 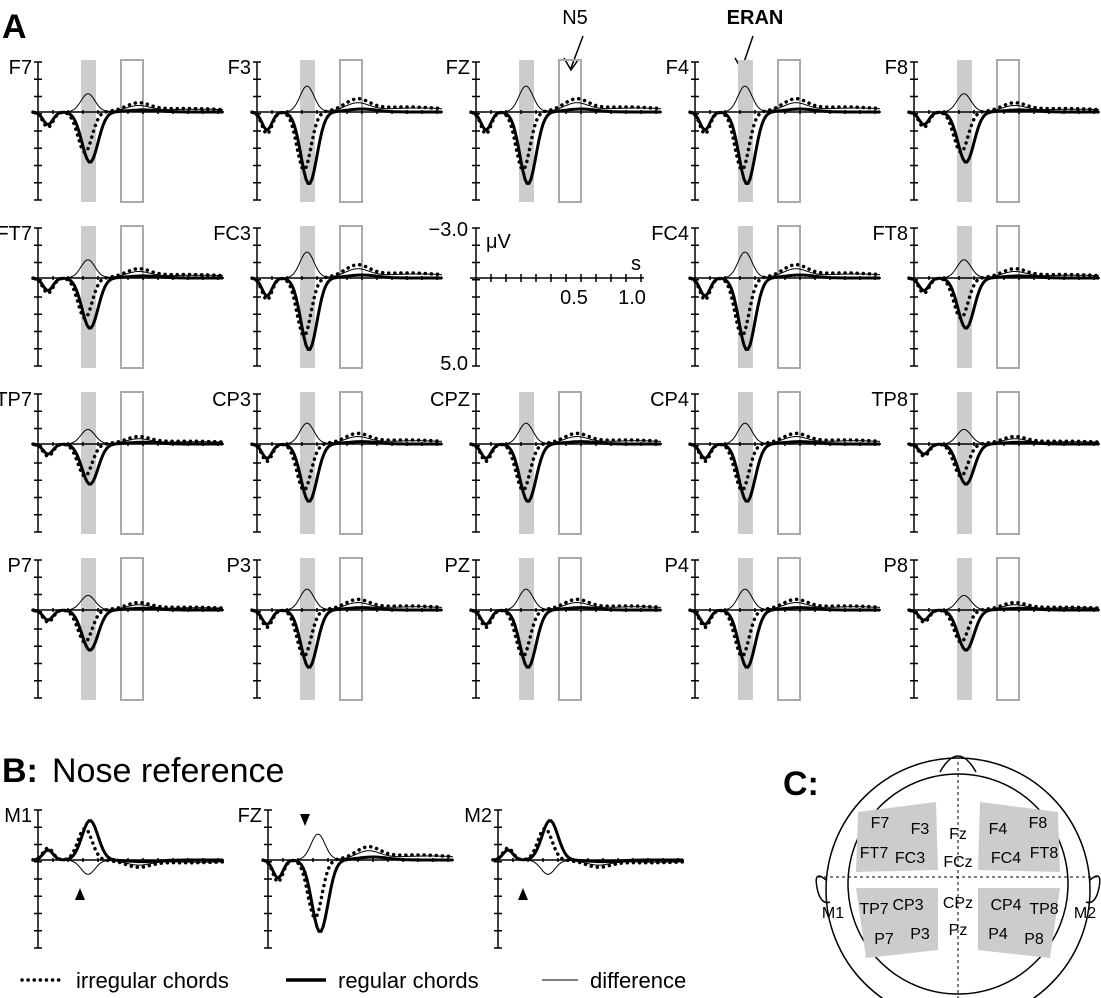 I want to click on scale-label: 5.0, so click(x=454, y=364).